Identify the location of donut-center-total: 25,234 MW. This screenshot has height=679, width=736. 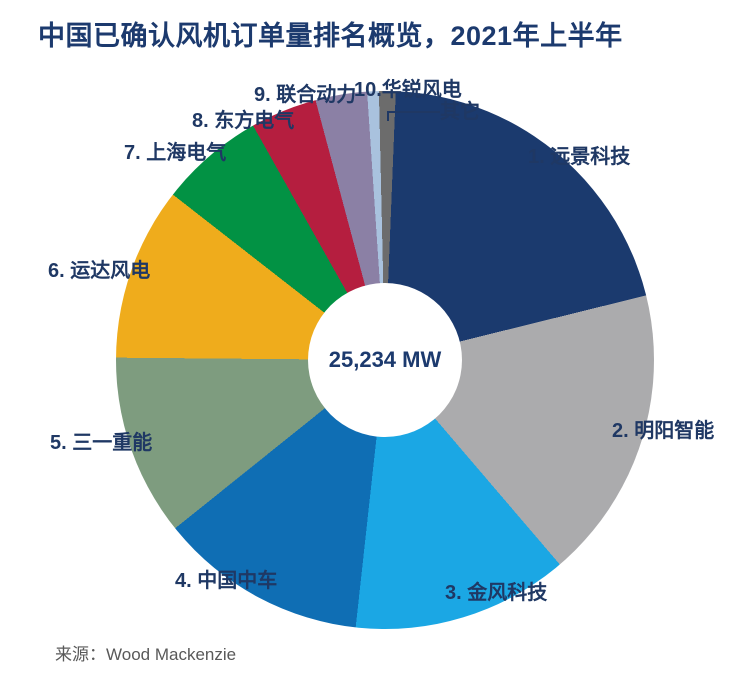
(385, 359).